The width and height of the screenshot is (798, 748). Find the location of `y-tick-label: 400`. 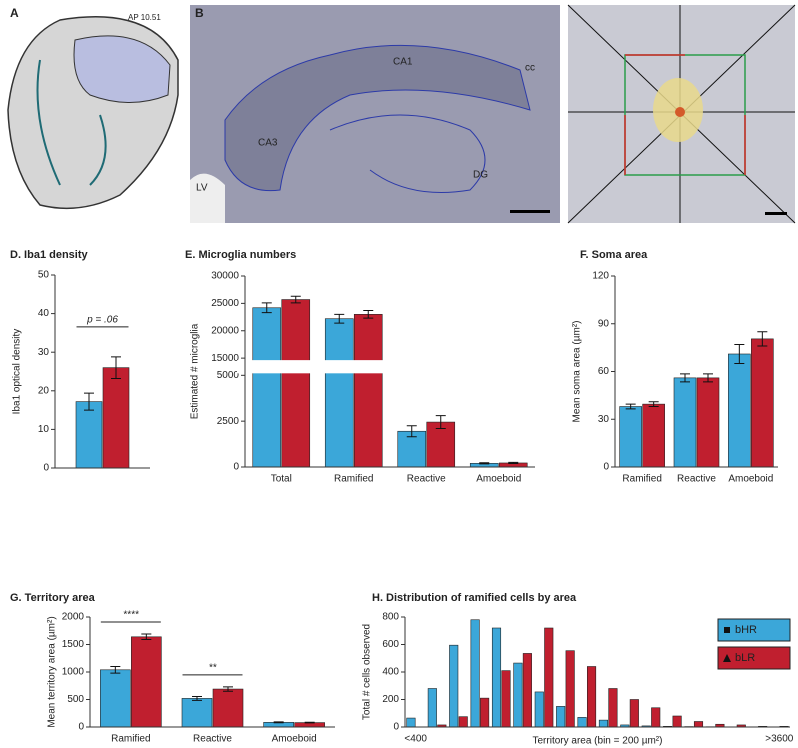

y-tick-label: 400 is located at coordinates (390, 672).